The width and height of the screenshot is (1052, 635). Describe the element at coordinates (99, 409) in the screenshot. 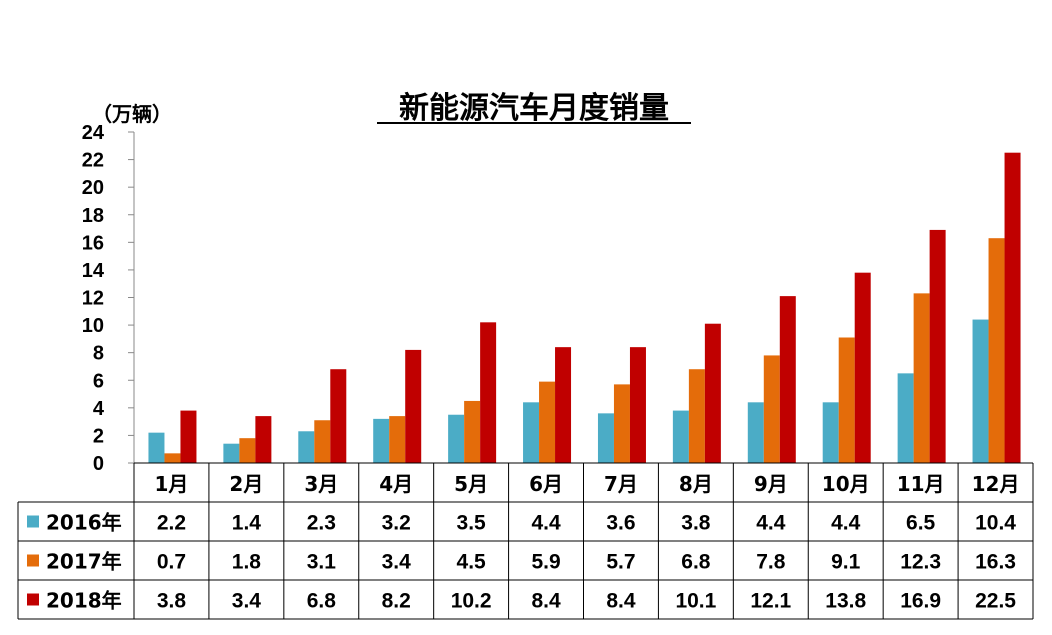

I see `y-tick-label: 4` at that location.